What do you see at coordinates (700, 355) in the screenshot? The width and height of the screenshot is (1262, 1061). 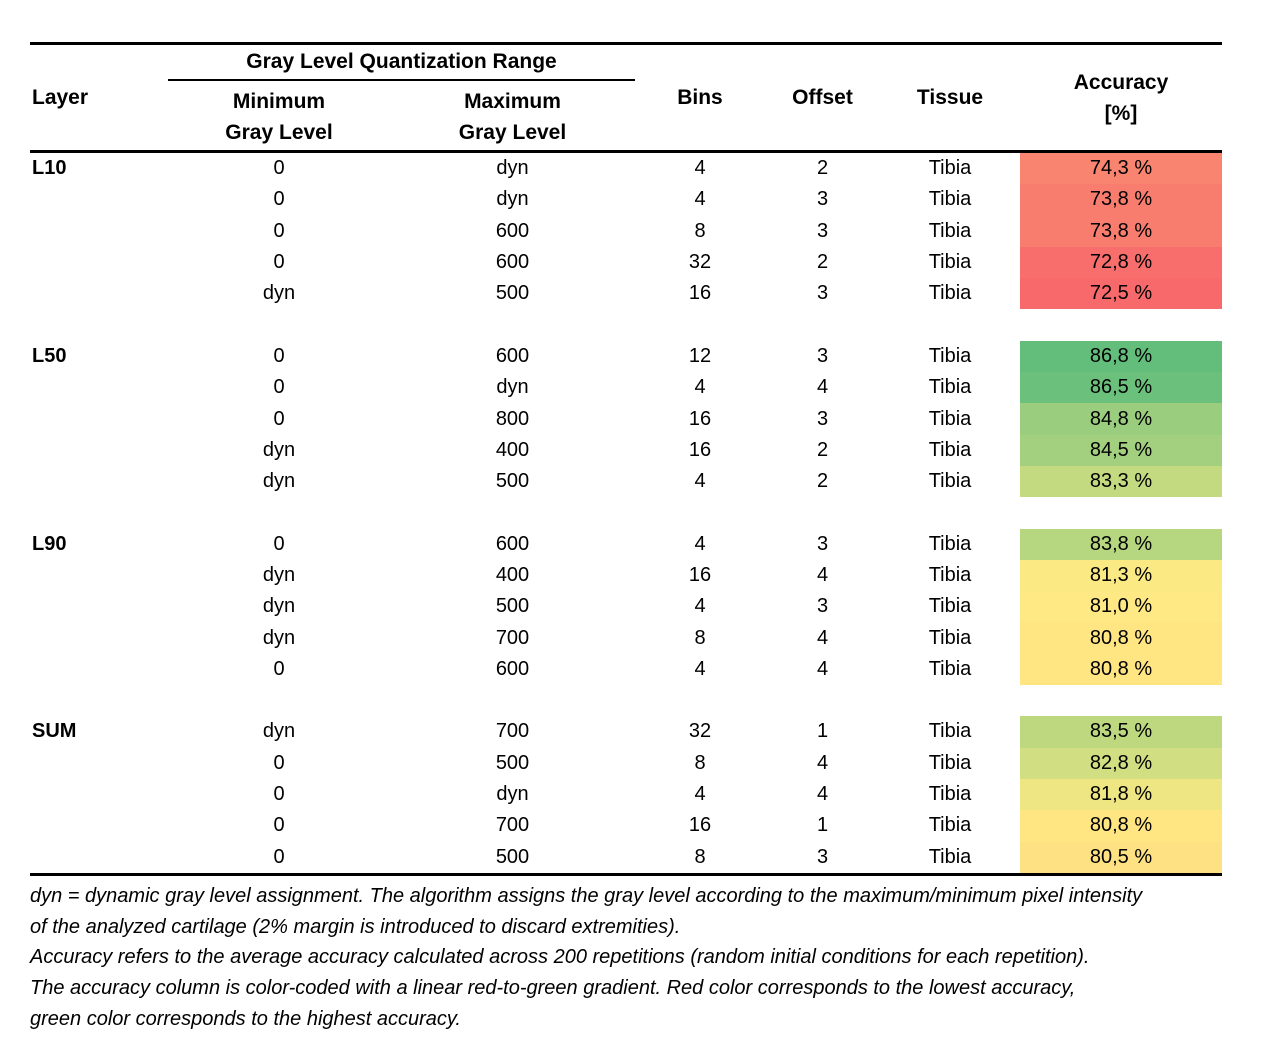 I see `bins-cell: 12` at bounding box center [700, 355].